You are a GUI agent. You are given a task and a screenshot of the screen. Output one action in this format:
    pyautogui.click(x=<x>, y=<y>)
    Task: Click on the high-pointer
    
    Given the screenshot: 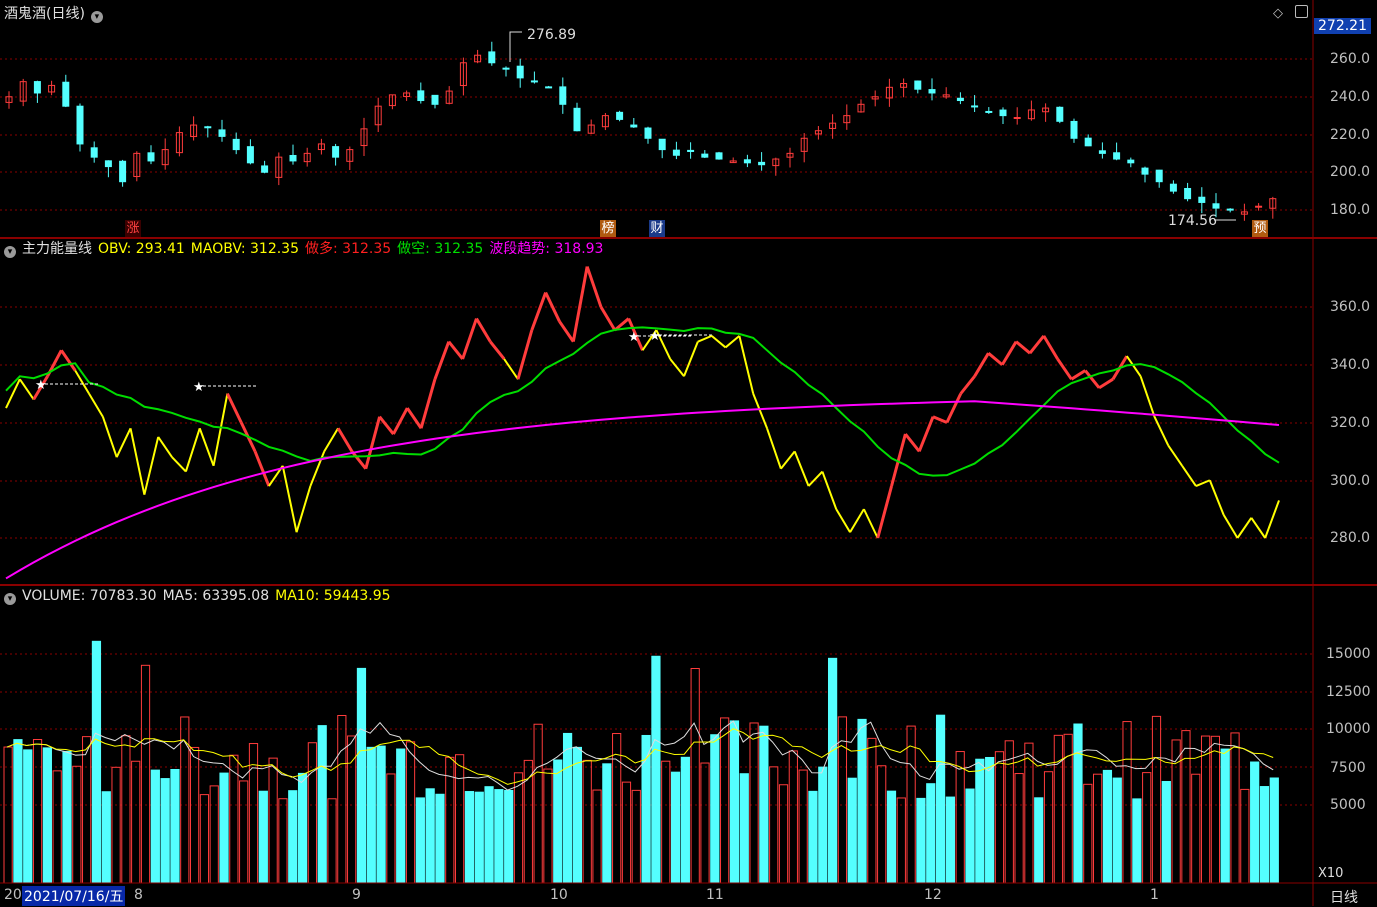 What is the action you would take?
    pyautogui.click(x=515, y=46)
    